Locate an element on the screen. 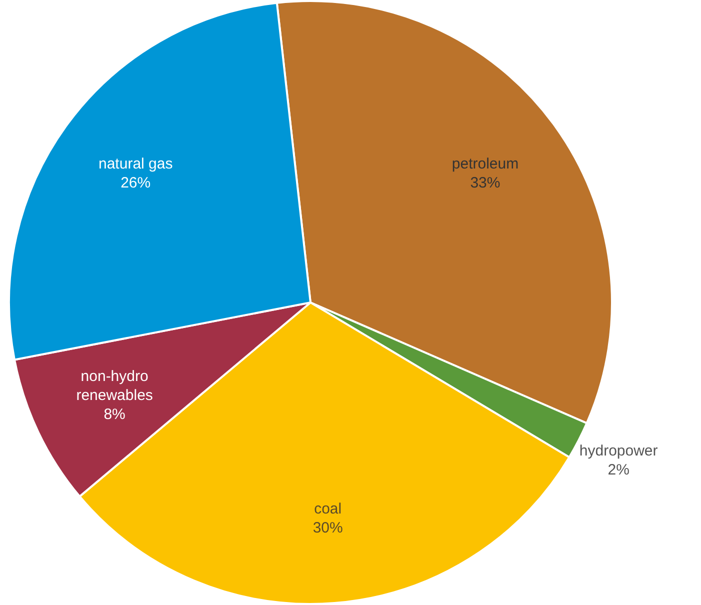 The image size is (701, 605). slice-label: natural gas is located at coordinates (135, 164).